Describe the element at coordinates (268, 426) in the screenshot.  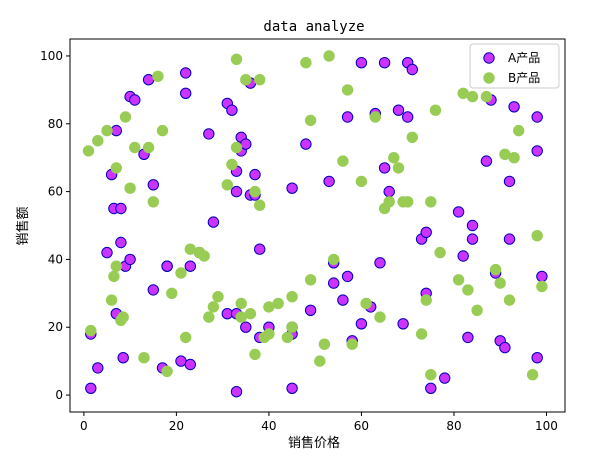
I see `x-tick-label: 40` at that location.